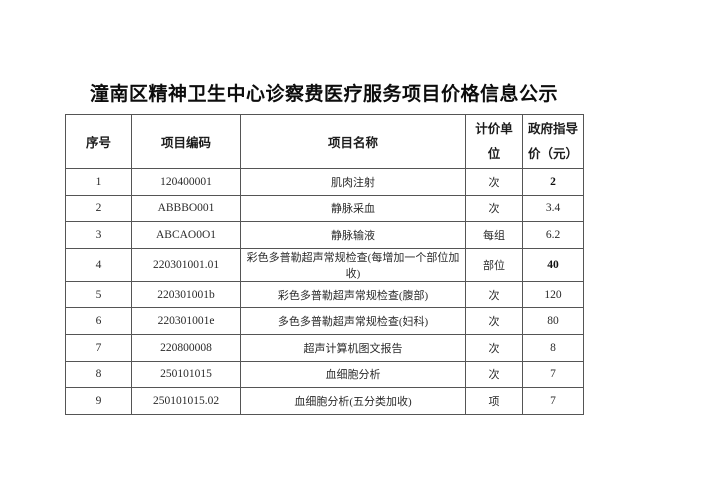 This screenshot has height=500, width=708. Describe the element at coordinates (186, 347) in the screenshot. I see `code-cell: 220800008` at that location.